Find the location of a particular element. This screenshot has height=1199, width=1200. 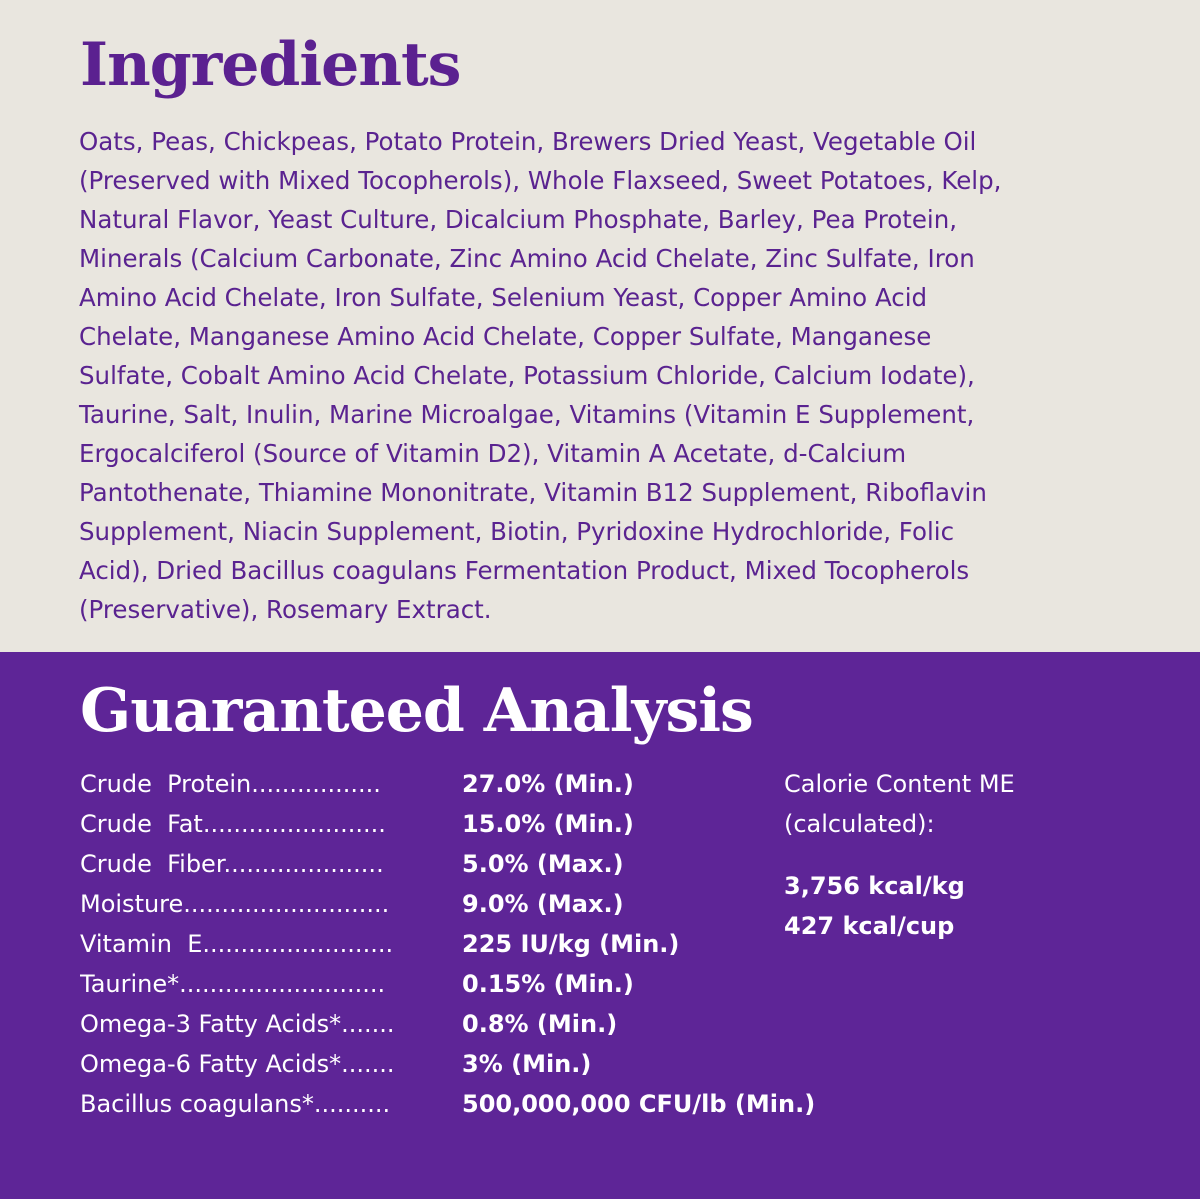

analysis-value: 0.15% (Min.) is located at coordinates (548, 984).